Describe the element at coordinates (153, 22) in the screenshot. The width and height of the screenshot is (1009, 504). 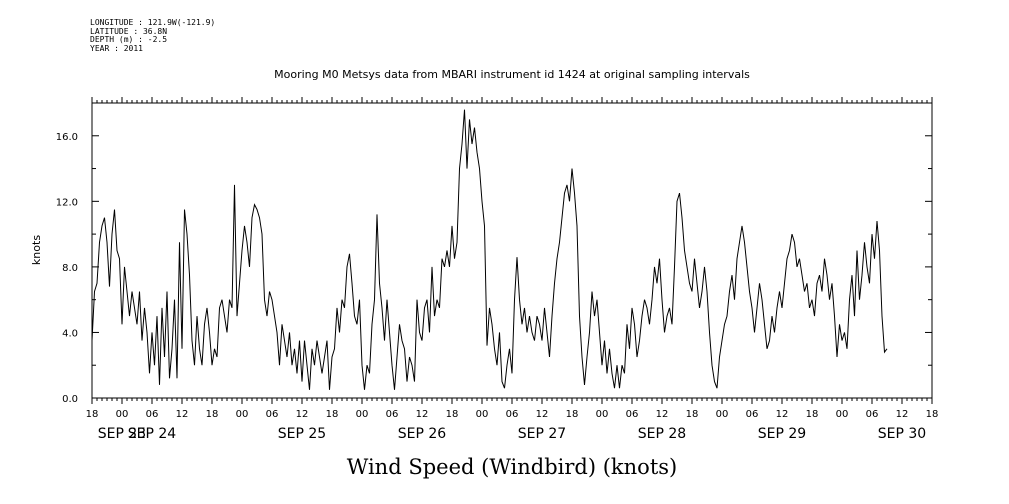
I see `meta-longitude: LONGITUDE : 121.9W(-121.9)` at that location.